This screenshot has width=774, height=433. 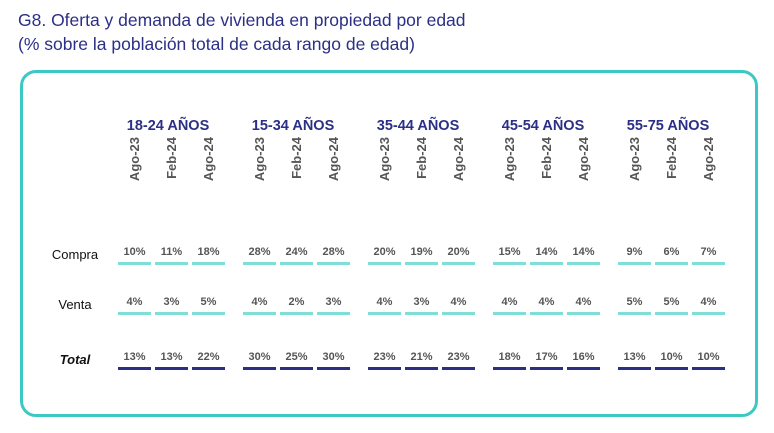 What do you see at coordinates (671, 252) in the screenshot?
I see `table-cell: 6%` at bounding box center [671, 252].